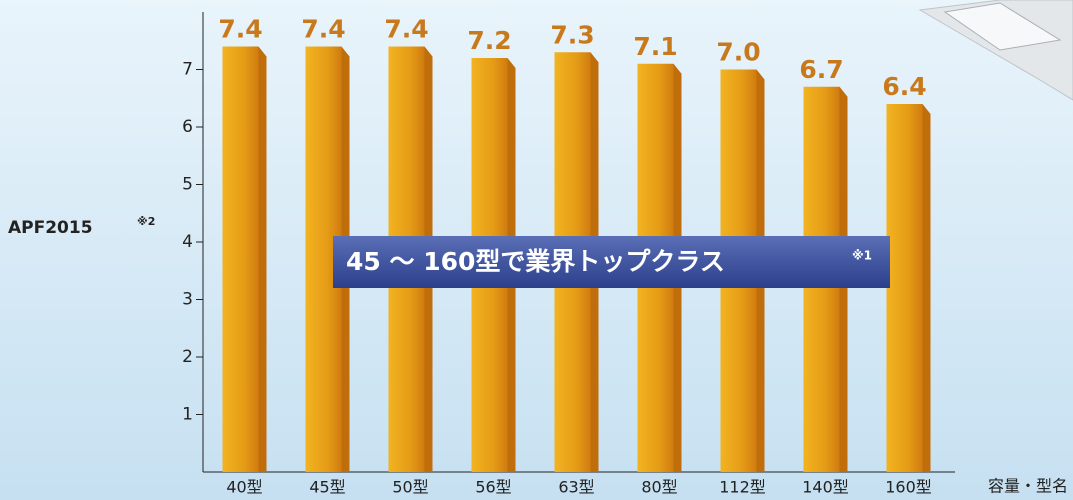 The width and height of the screenshot is (1073, 500). I want to click on y-axis-label: APF2015, so click(50, 228).